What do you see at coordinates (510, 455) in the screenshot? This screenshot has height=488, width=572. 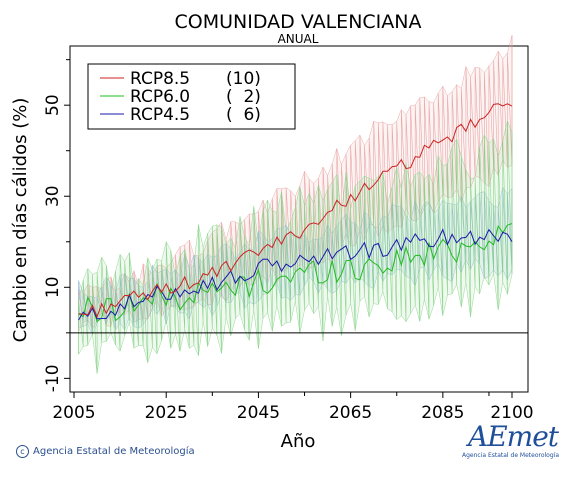 I see `logo-subtitle: Agencia Estatal de Meteorología` at bounding box center [510, 455].